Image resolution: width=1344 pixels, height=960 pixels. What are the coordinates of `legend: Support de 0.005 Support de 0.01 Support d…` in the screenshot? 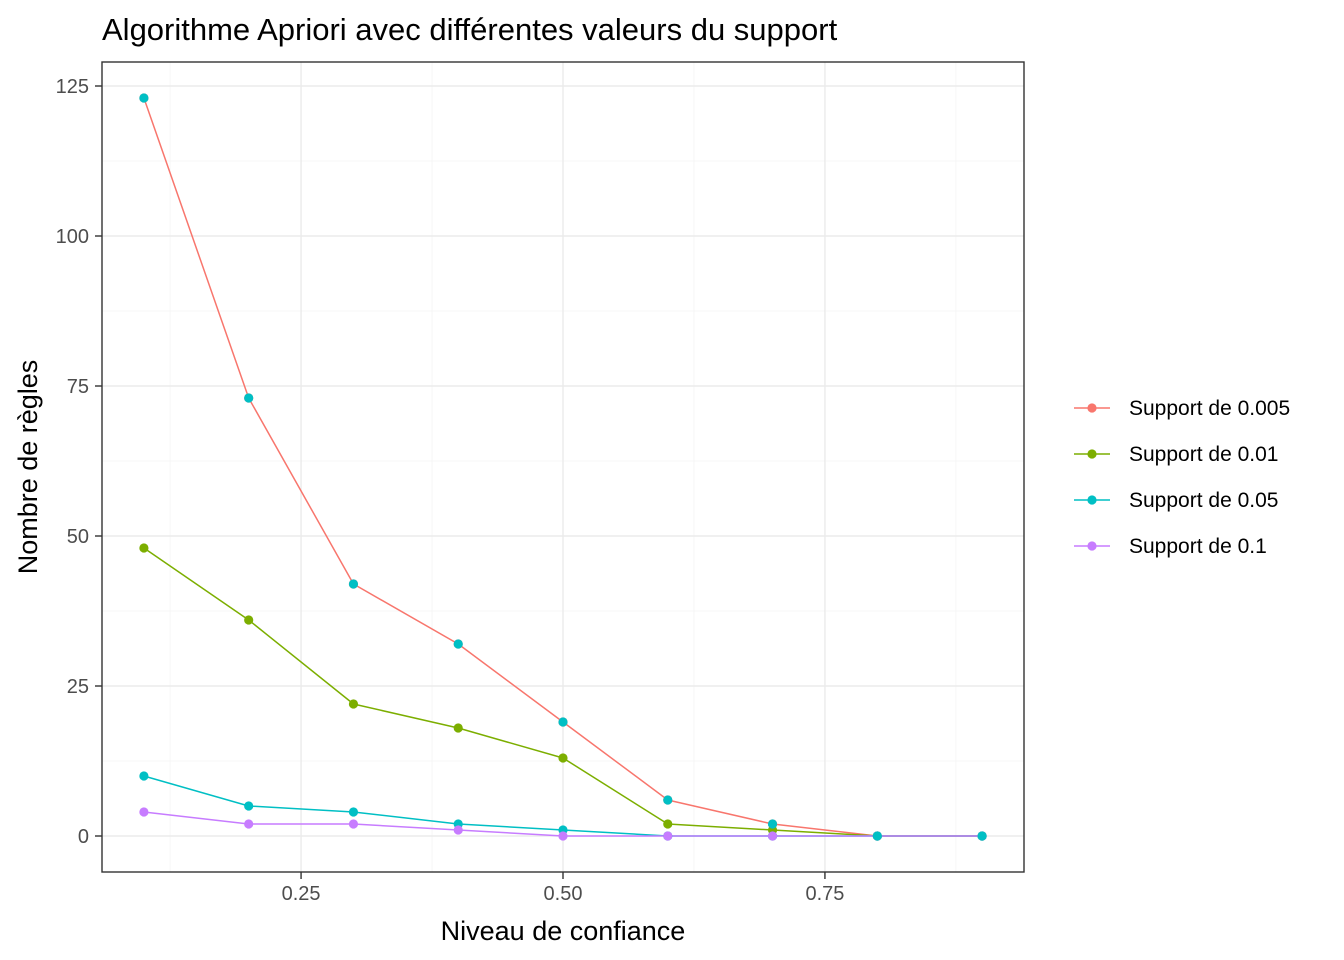 It's located at (1182, 477).